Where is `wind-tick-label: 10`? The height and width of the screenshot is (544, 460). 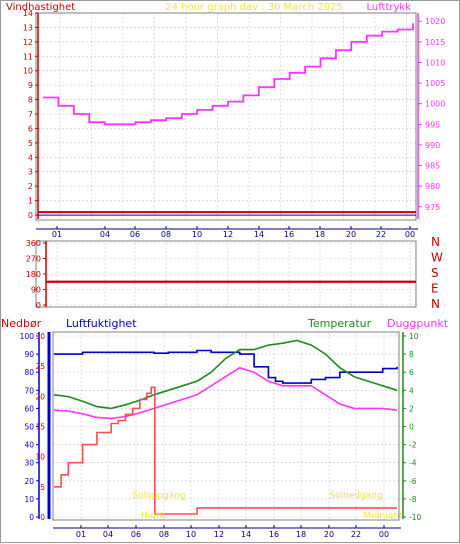
wind-tick-label: 10 is located at coordinates (28, 71).